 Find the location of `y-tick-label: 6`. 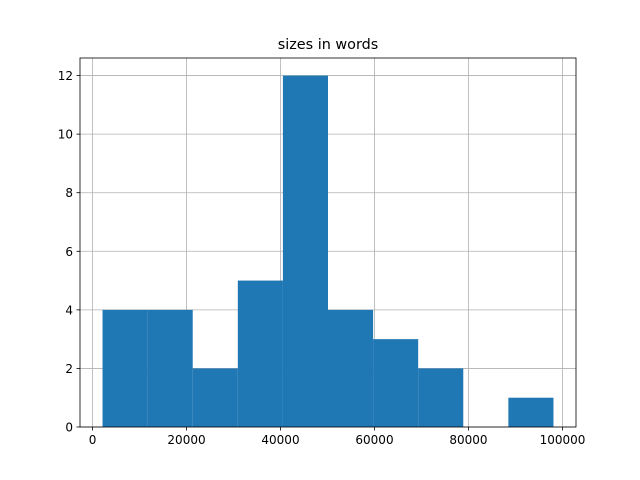

y-tick-label: 6 is located at coordinates (69, 252).